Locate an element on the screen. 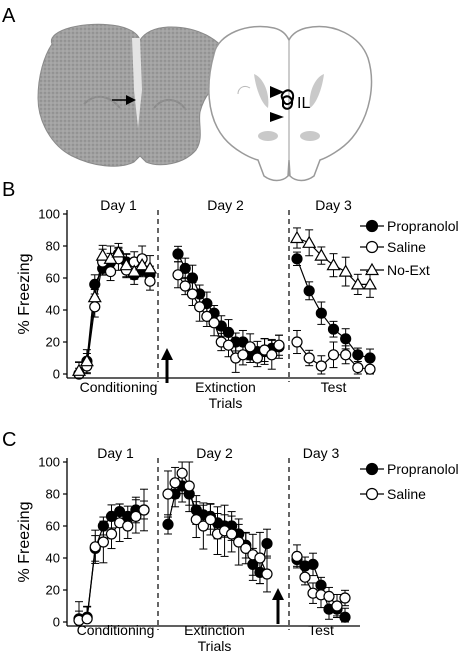 This screenshot has height=658, width=474. y-tick-label: 0 is located at coordinates (56, 374).